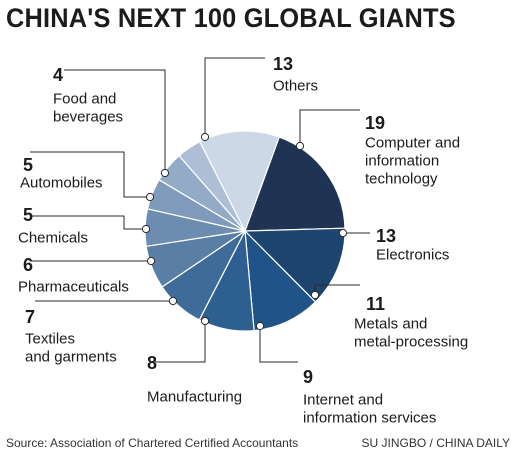 This screenshot has height=460, width=518. What do you see at coordinates (28, 165) in the screenshot?
I see `slice-value-label-8: 5` at bounding box center [28, 165].